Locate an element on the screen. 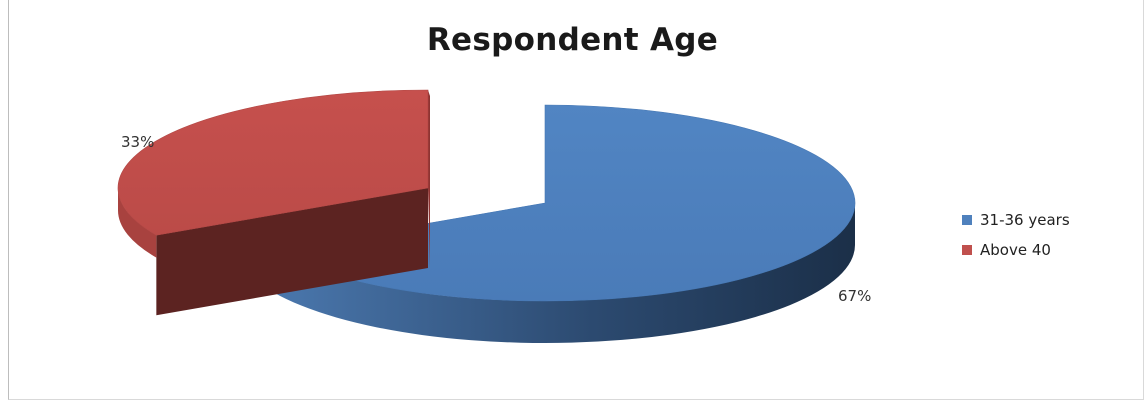  legend-label: Above 40 is located at coordinates (1015, 250).